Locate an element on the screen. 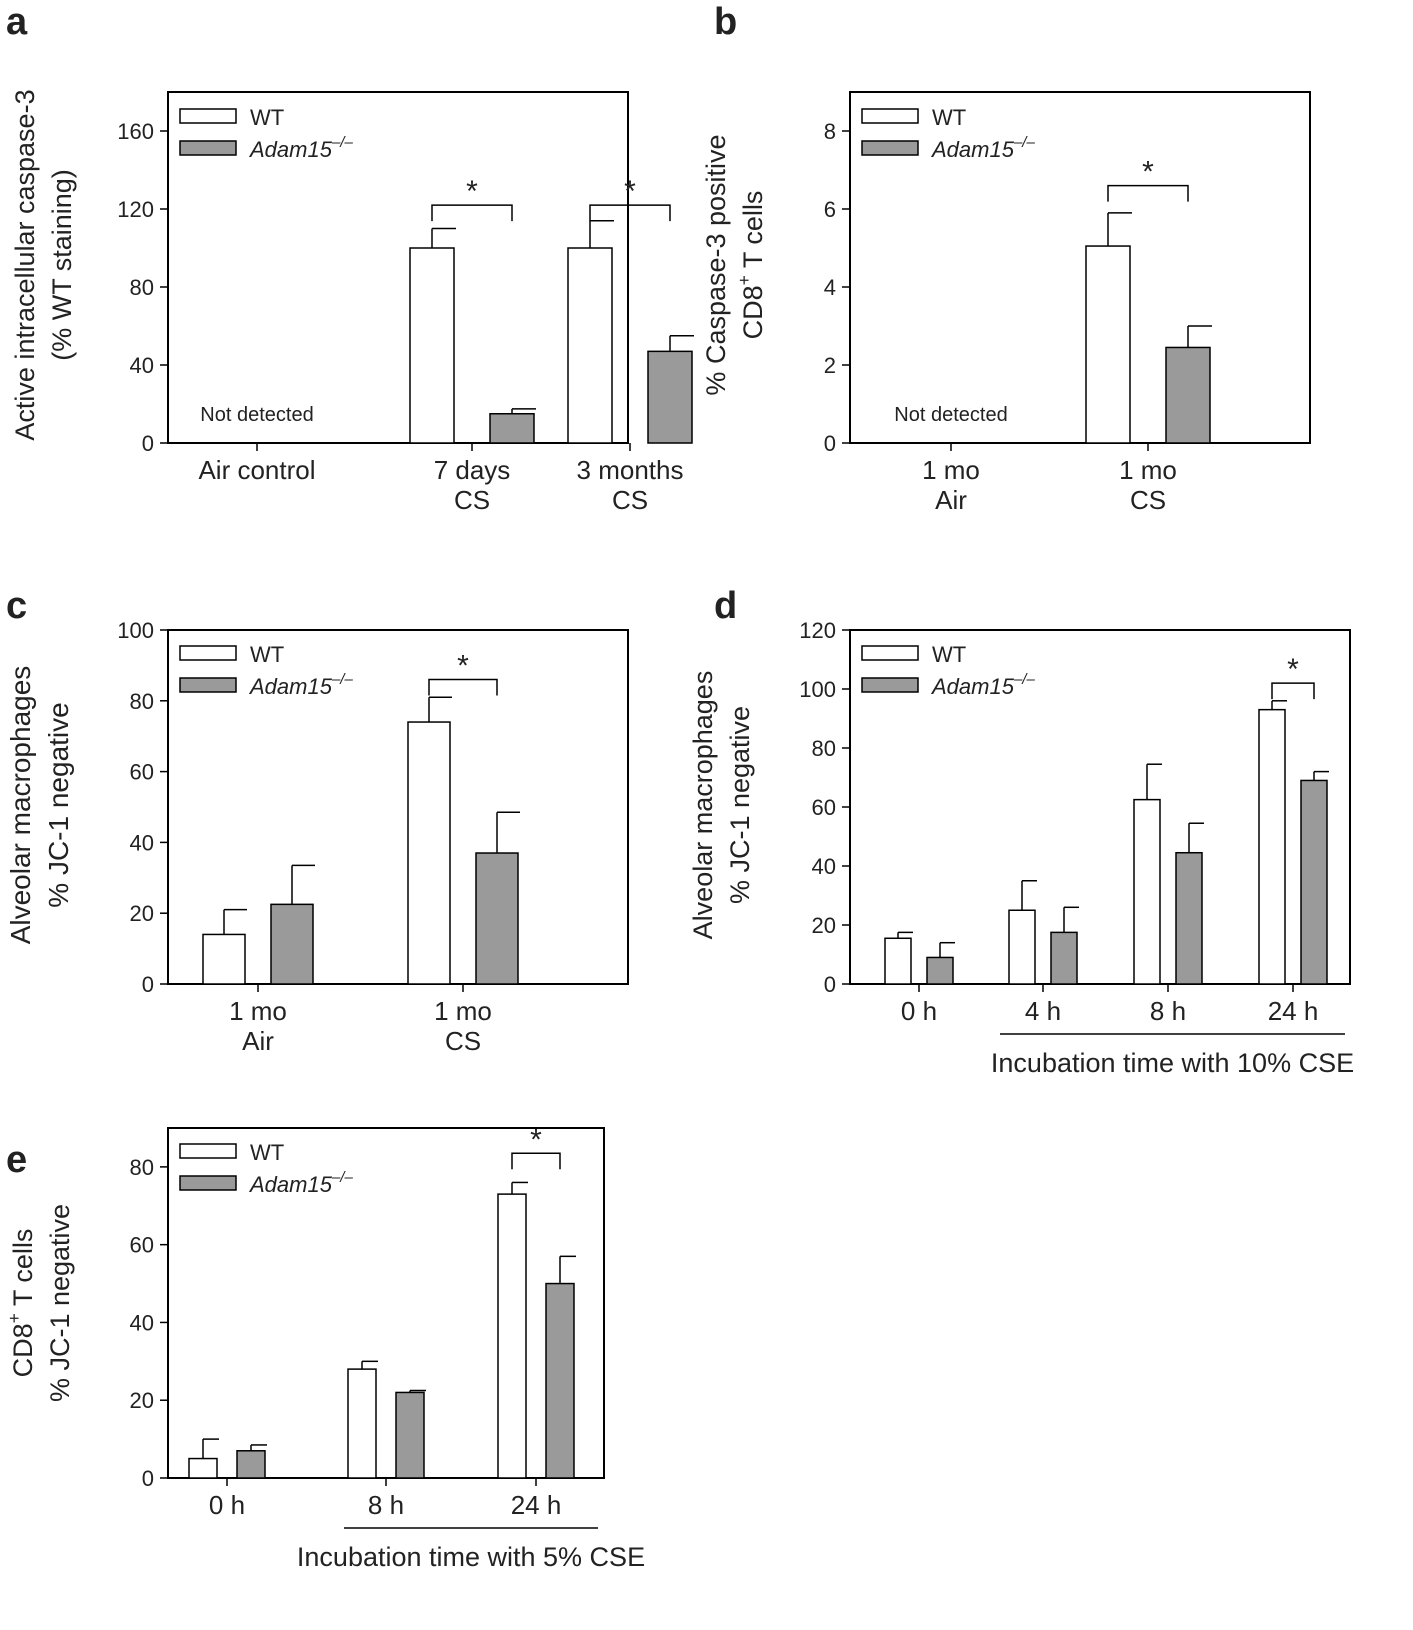 Image resolution: width=1413 pixels, height=1630 pixels. y-axis-label: CD8+ T cells% JC-1 negative is located at coordinates (39, 1303).